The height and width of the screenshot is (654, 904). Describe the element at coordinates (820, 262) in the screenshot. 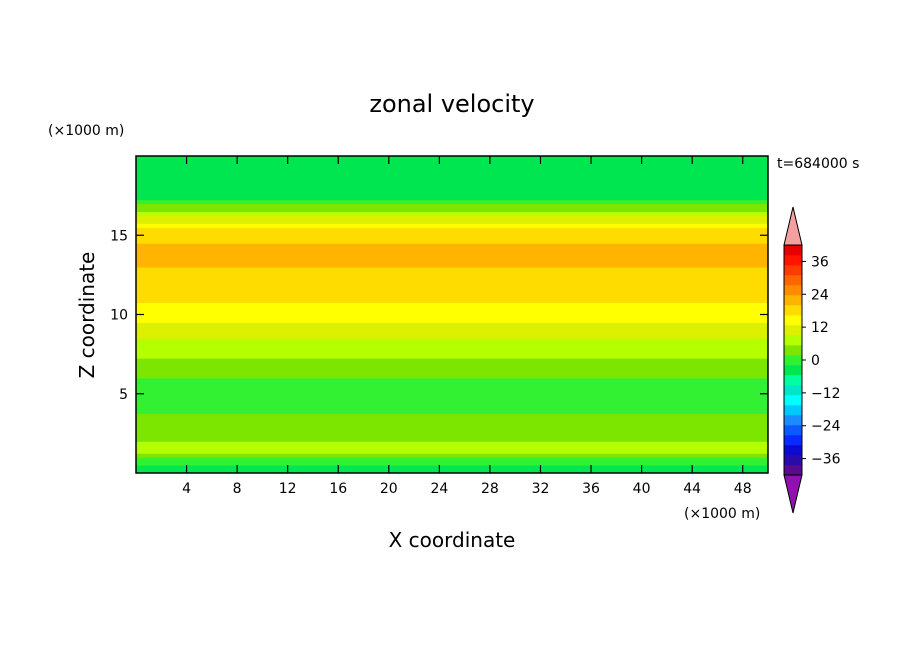

I see `colorbar-tick-label: 36` at that location.